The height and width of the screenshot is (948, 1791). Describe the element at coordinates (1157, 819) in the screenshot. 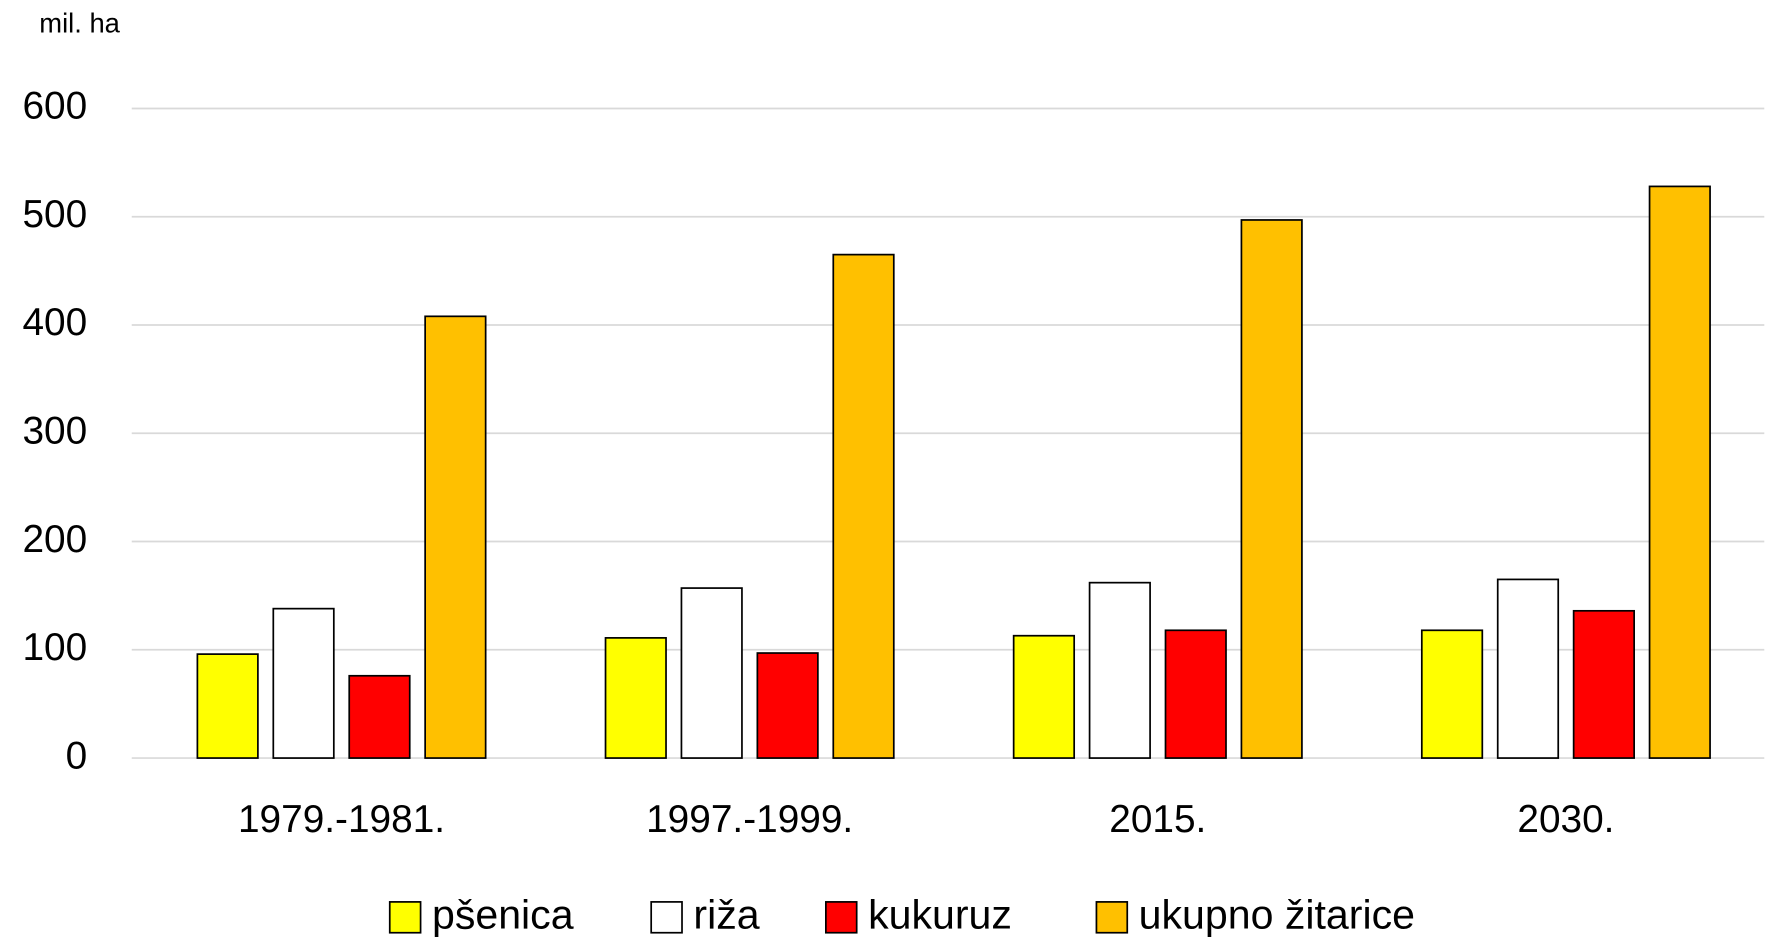

I see `x-tick-label: 2015.` at that location.